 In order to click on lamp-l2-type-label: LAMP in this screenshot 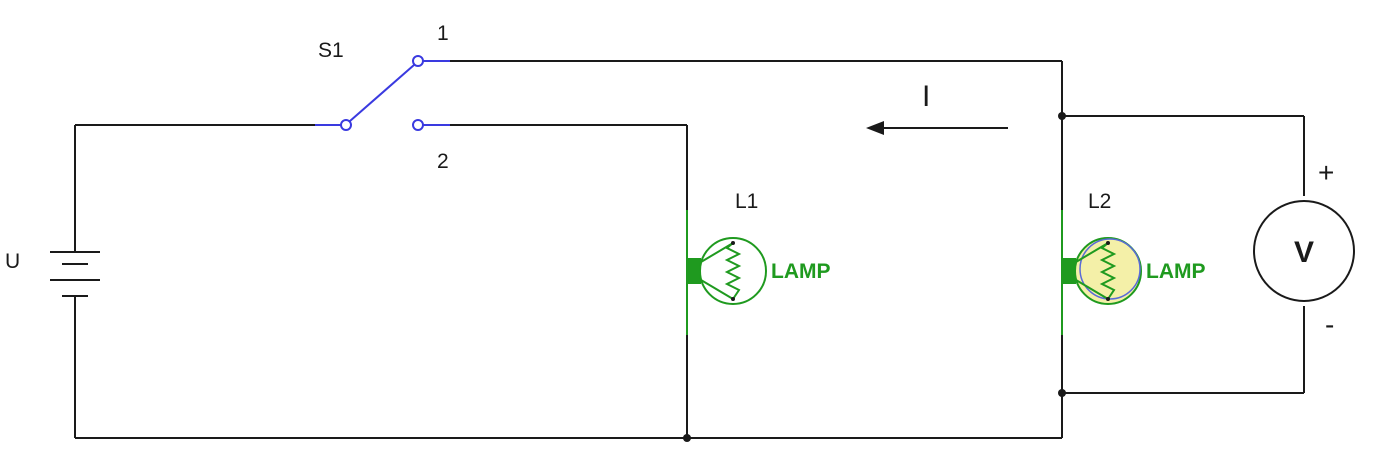, I will do `click(1176, 271)`.